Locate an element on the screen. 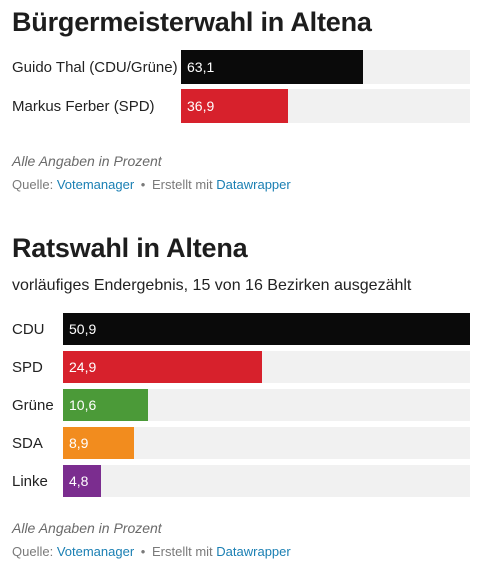  bar-value-label: 36,9 is located at coordinates (201, 106).